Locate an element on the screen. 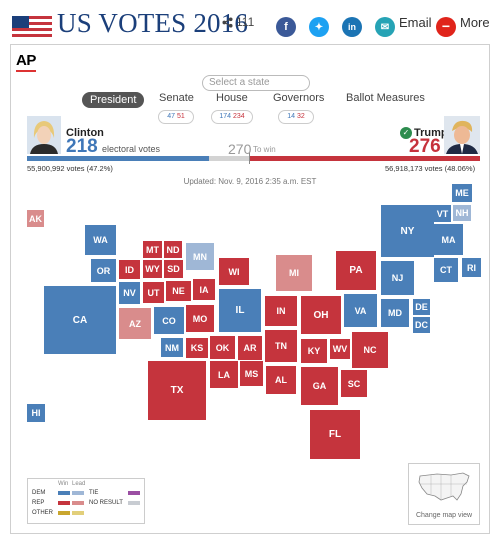 This screenshot has height=554, width=500. state-tile-label: MD is located at coordinates (395, 313).